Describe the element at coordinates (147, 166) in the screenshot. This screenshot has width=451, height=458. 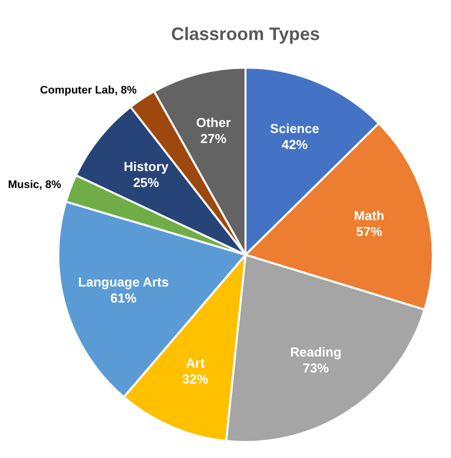
I see `slice-label: History` at that location.